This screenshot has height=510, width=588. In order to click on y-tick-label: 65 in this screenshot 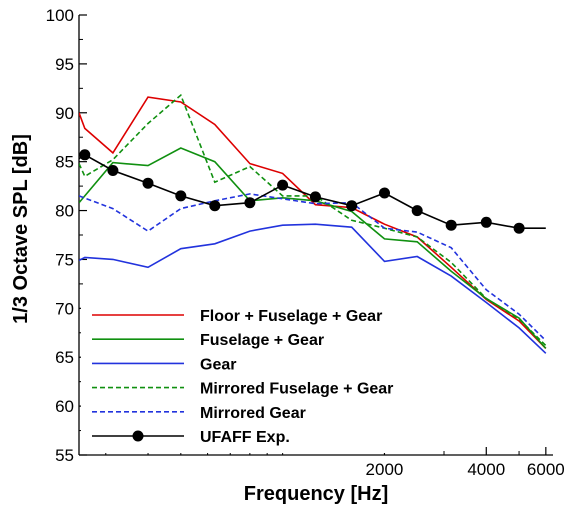, I will do `click(64, 357)`.